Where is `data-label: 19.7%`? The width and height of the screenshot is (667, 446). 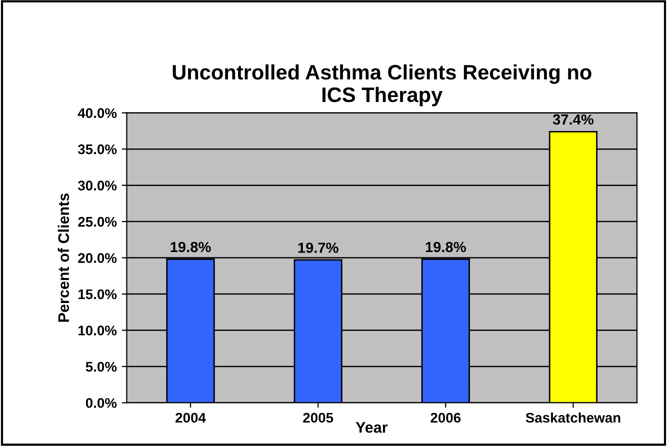
data-label: 19.7% is located at coordinates (318, 247).